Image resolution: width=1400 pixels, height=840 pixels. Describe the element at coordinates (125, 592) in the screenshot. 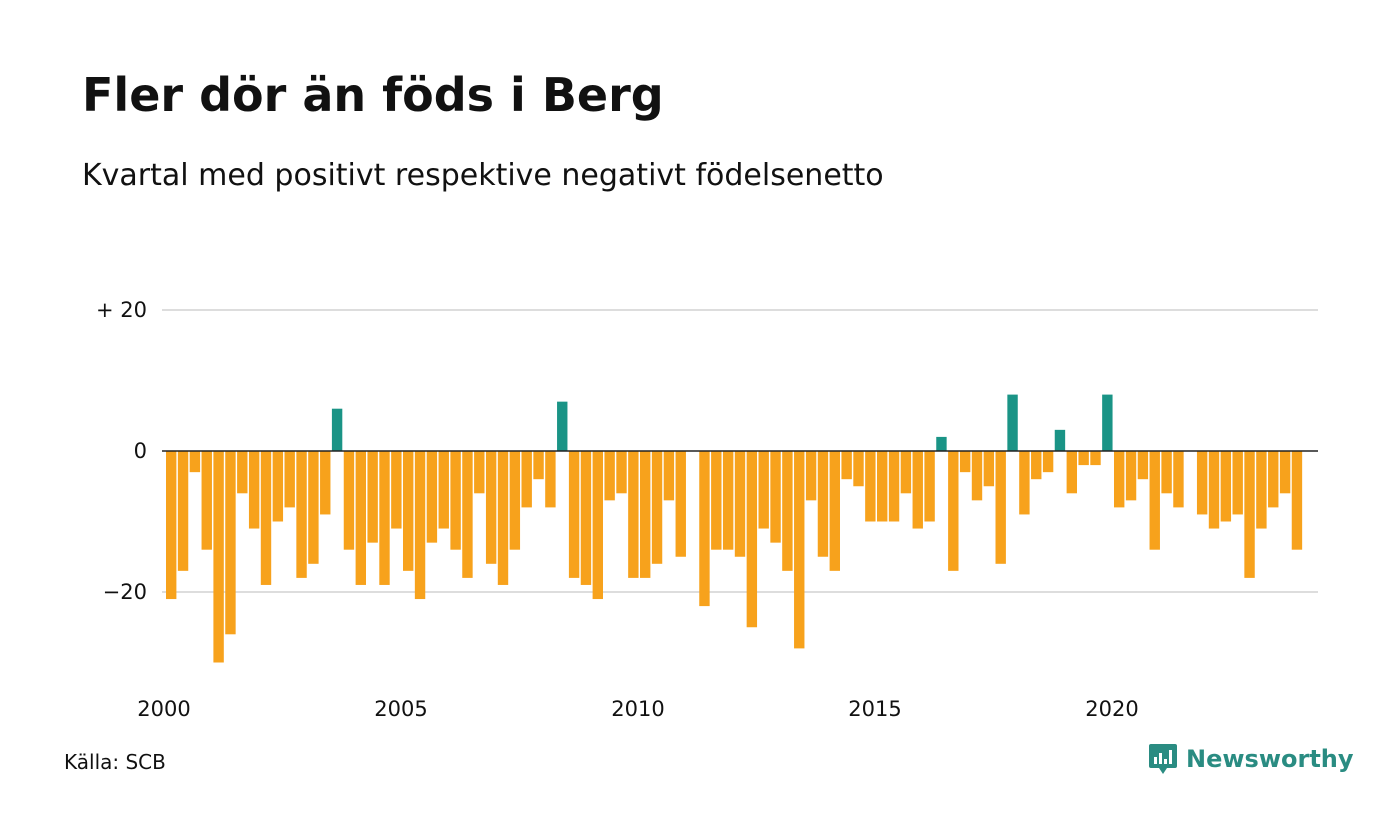

I see `y-tick-label: −20` at that location.